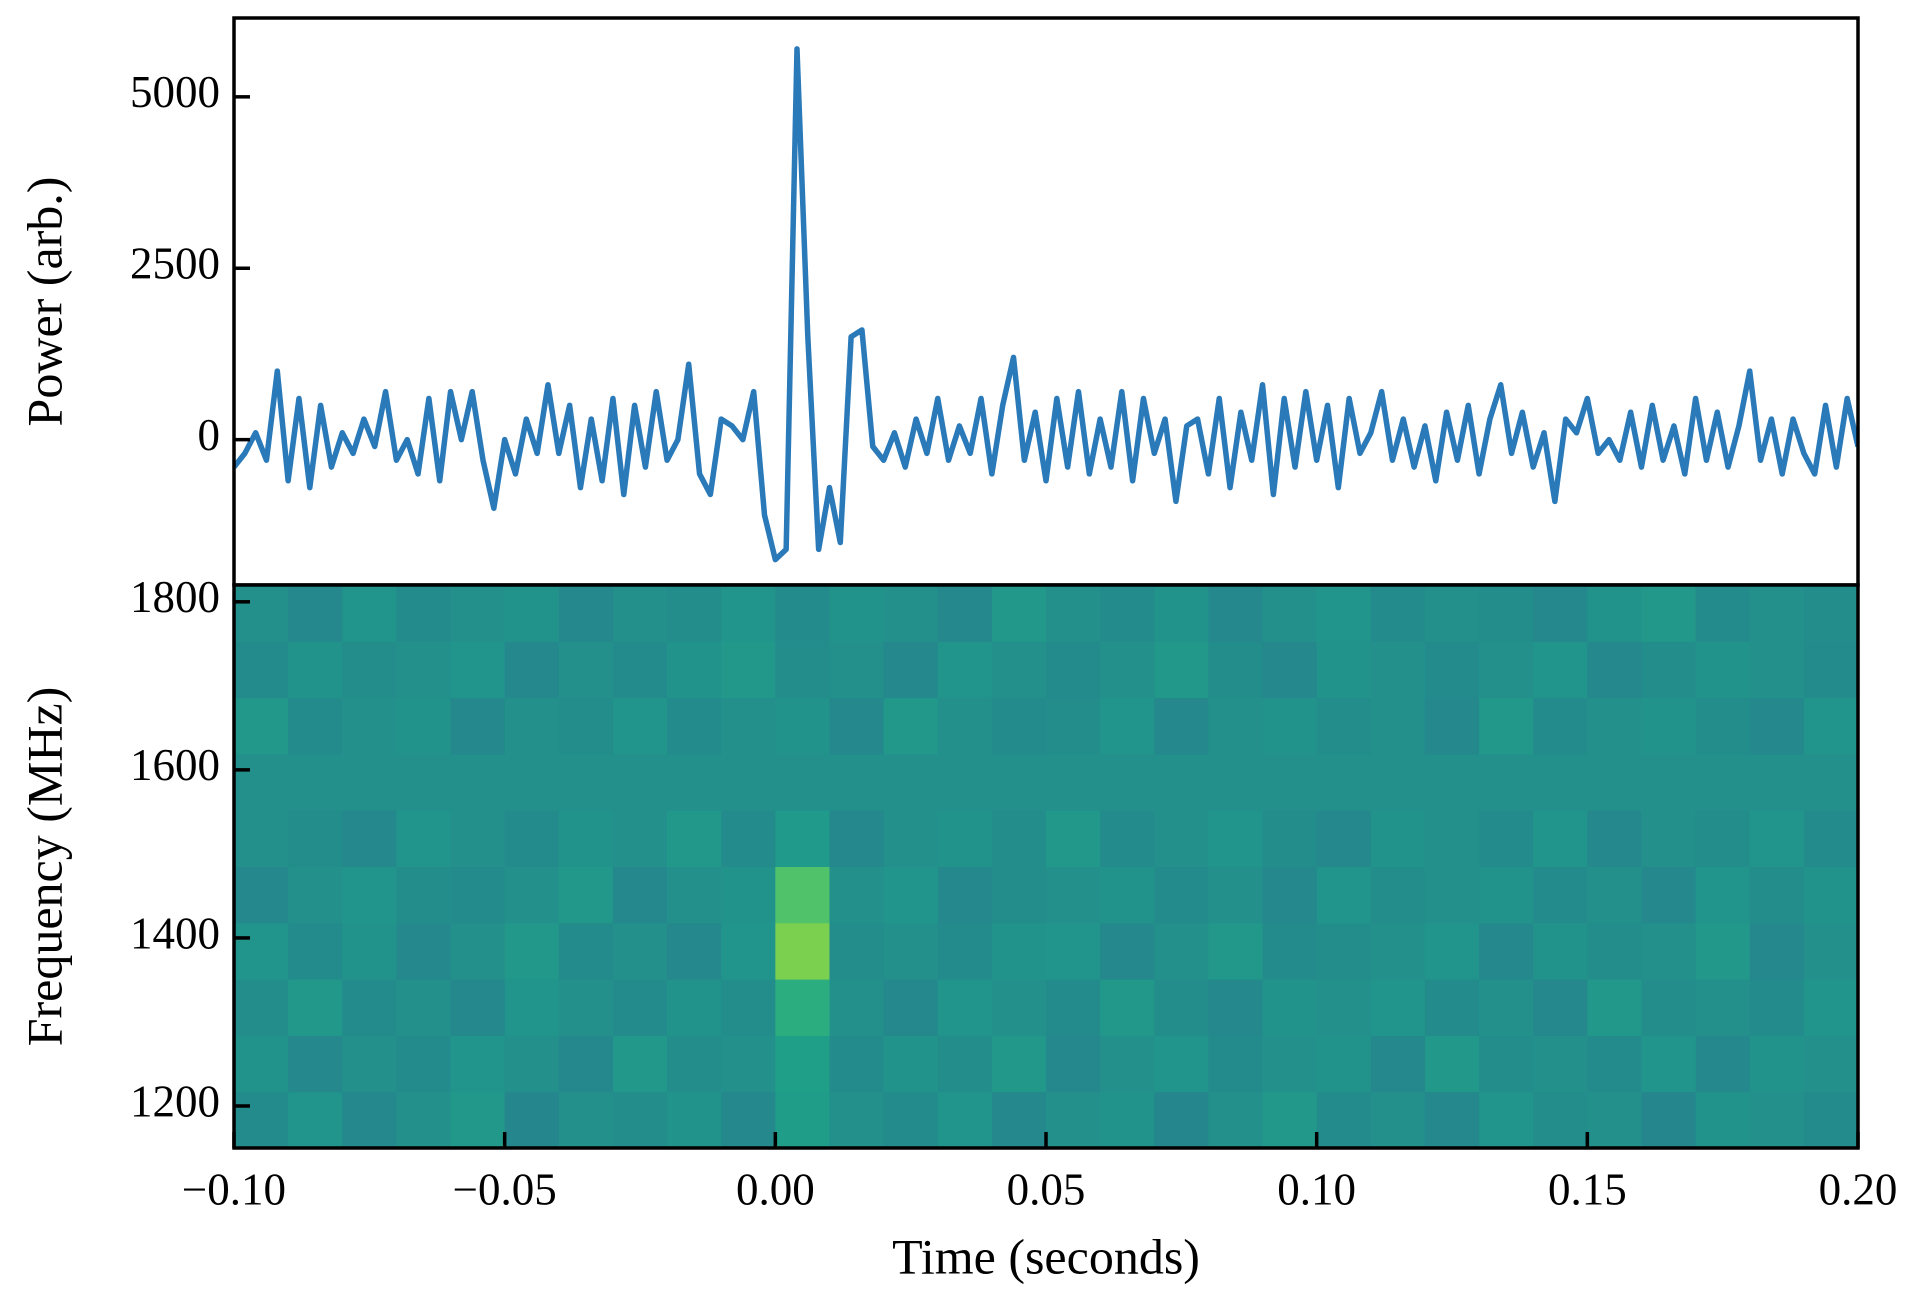 The height and width of the screenshot is (1314, 1920). Describe the element at coordinates (1316, 1189) in the screenshot. I see `x-tick-label: 0.10` at that location.